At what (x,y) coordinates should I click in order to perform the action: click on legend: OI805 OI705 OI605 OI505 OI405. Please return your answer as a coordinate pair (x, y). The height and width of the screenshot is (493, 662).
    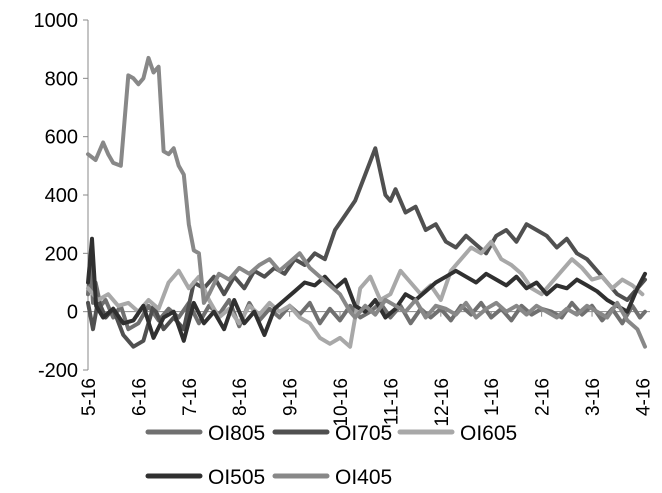
    Looking at the image, I should click on (331, 455).